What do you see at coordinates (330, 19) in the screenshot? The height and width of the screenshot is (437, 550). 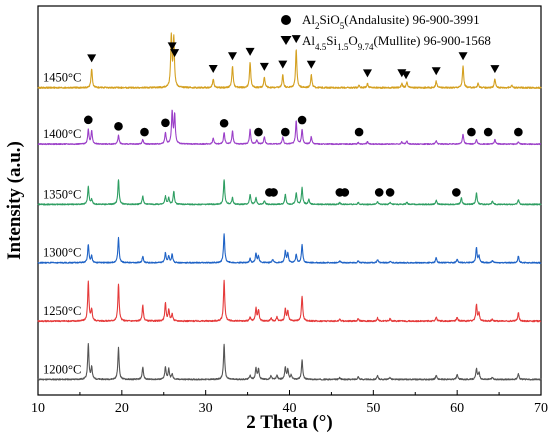 I see `legend-entry-part: SiO` at bounding box center [330, 19].